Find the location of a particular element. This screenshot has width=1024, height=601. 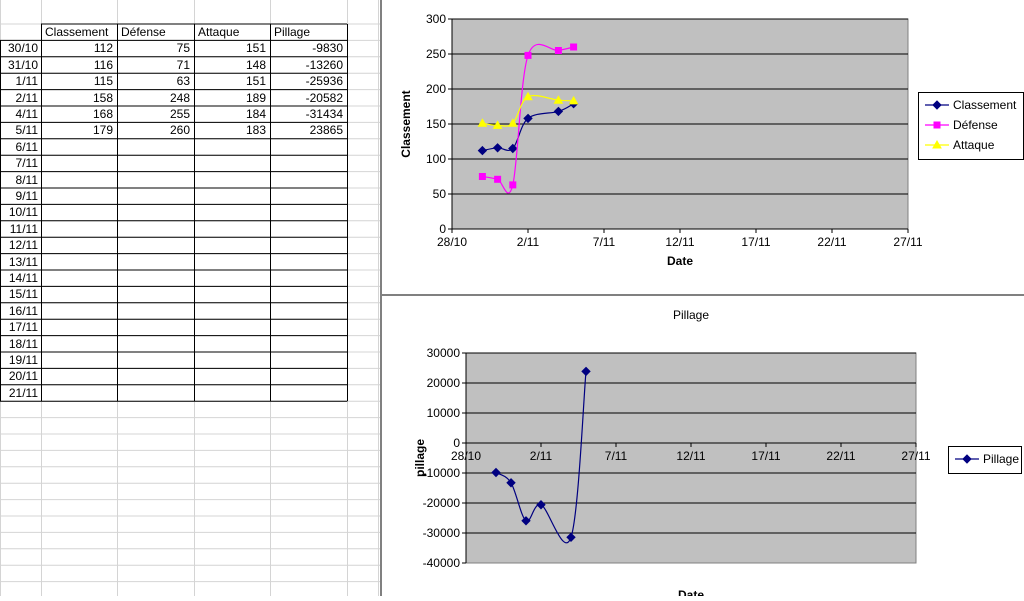

column-header: Défense is located at coordinates (143, 32).